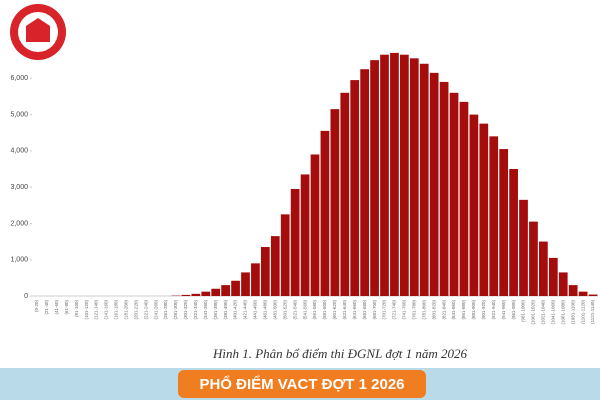 The height and width of the screenshot is (405, 600). I want to click on x-tick-label: (721-740), so click(394, 310).